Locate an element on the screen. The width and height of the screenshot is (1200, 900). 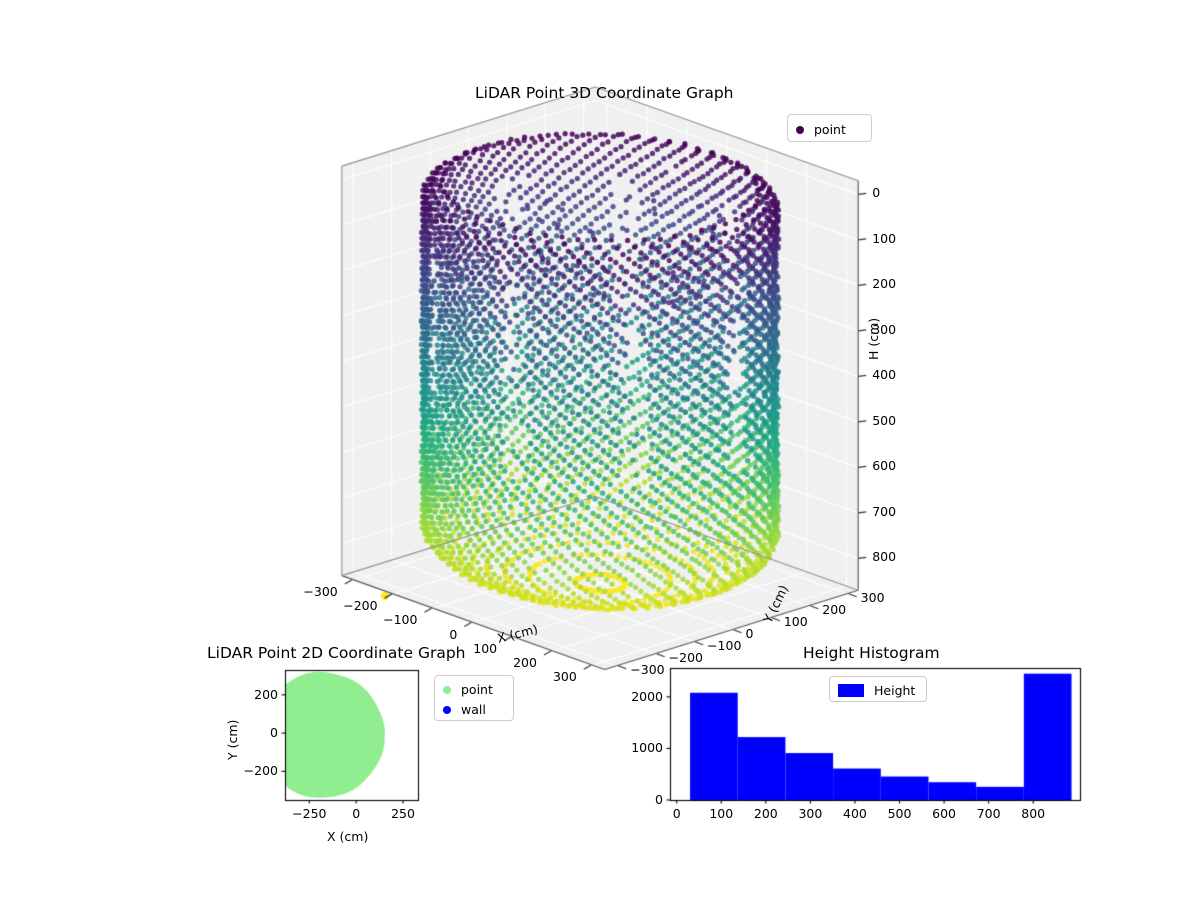
wall-marker-icon is located at coordinates (447, 709).